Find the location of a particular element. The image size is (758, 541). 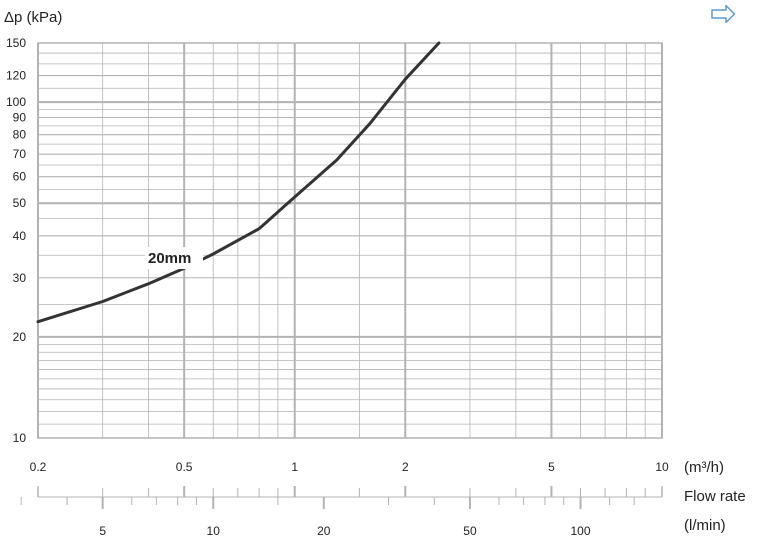

y-tick-label: 30 is located at coordinates (20, 278).